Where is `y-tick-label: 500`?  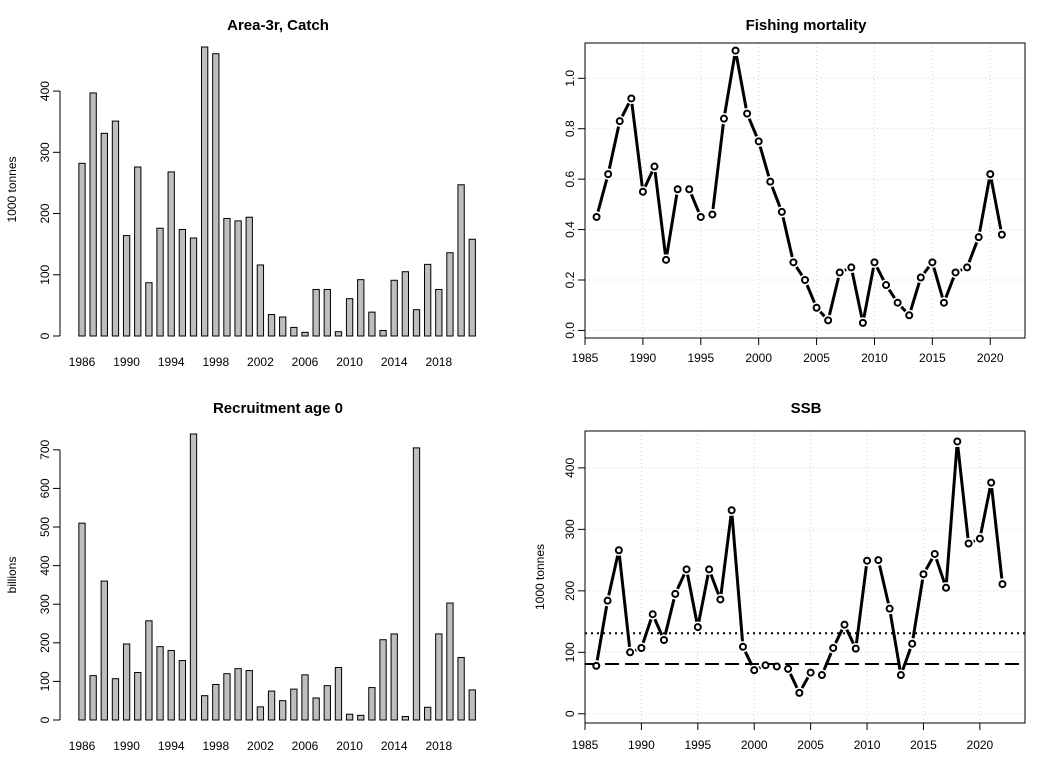 y-tick-label: 500 is located at coordinates (45, 527).